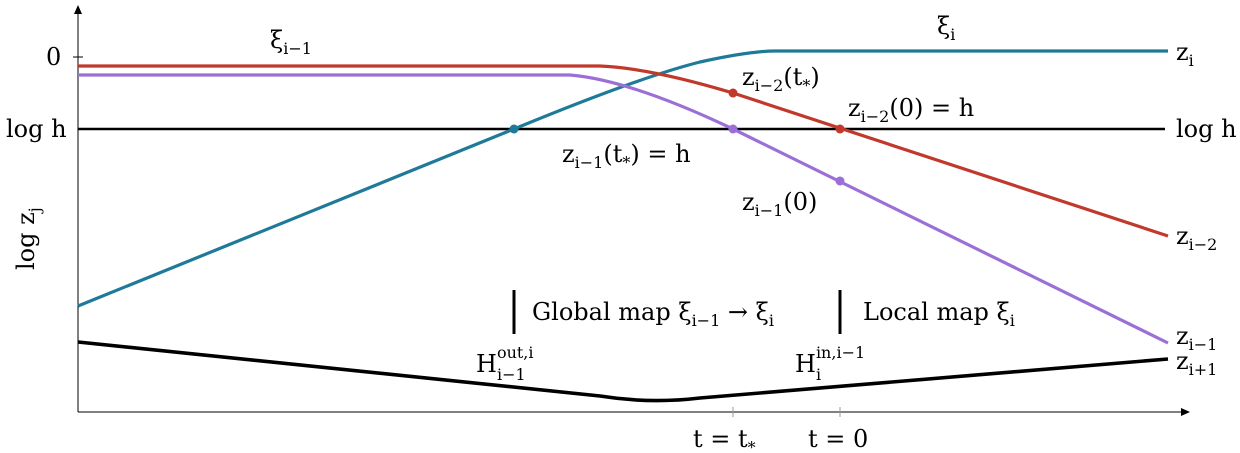 The image size is (1240, 453). Describe the element at coordinates (748, 77) in the screenshot. I see `label-zim2-tstar-base: z` at that location.